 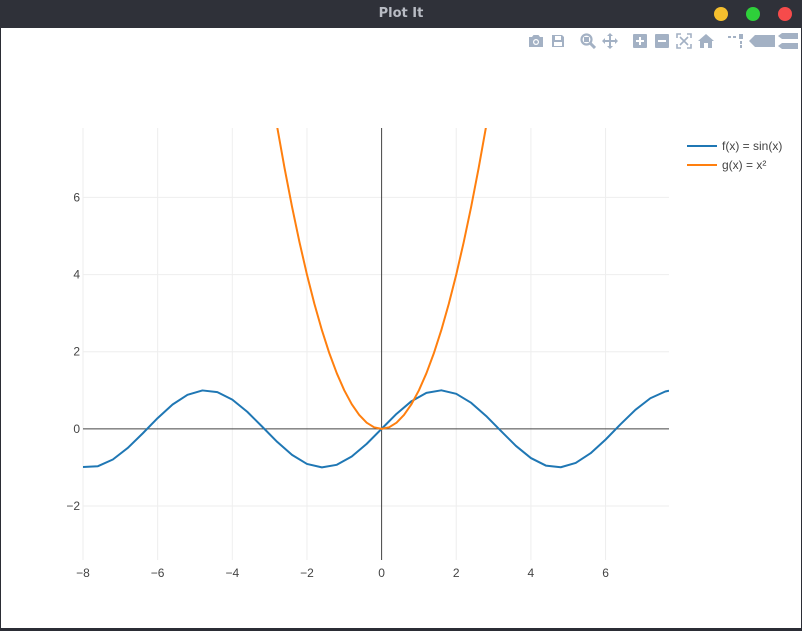 I want to click on legend: f(x) = sin(x) g(x) = x², so click(x=734, y=155).